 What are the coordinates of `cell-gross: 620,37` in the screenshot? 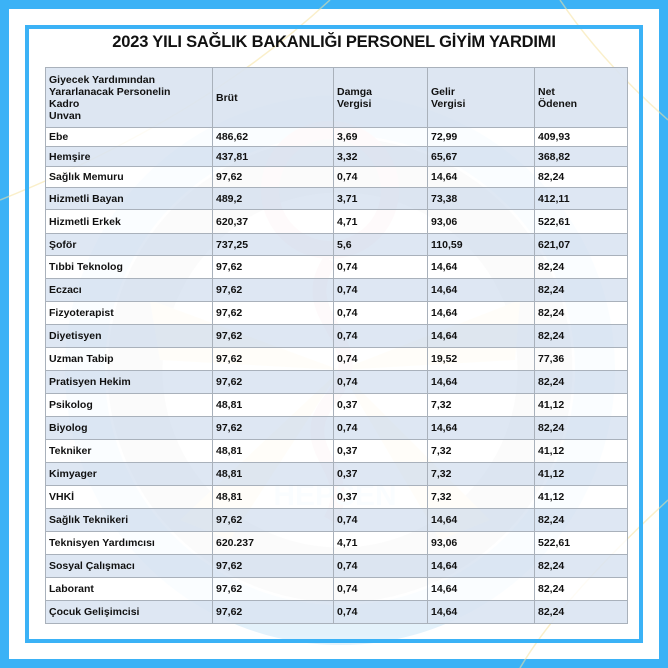 It's located at (273, 221).